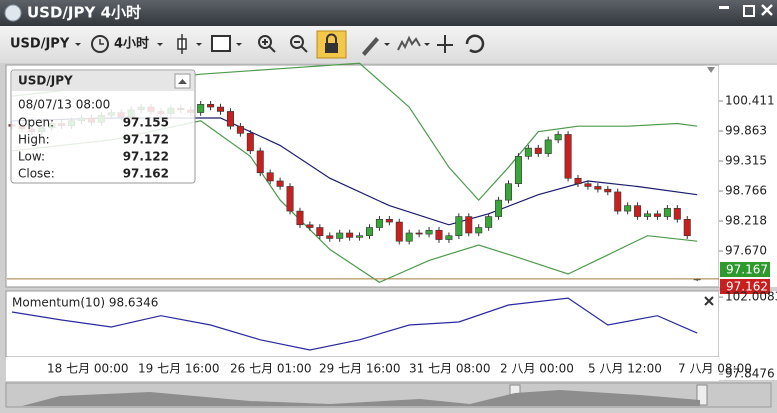 The width and height of the screenshot is (777, 413). Describe the element at coordinates (13, 13) in the screenshot. I see `app-icon` at that location.